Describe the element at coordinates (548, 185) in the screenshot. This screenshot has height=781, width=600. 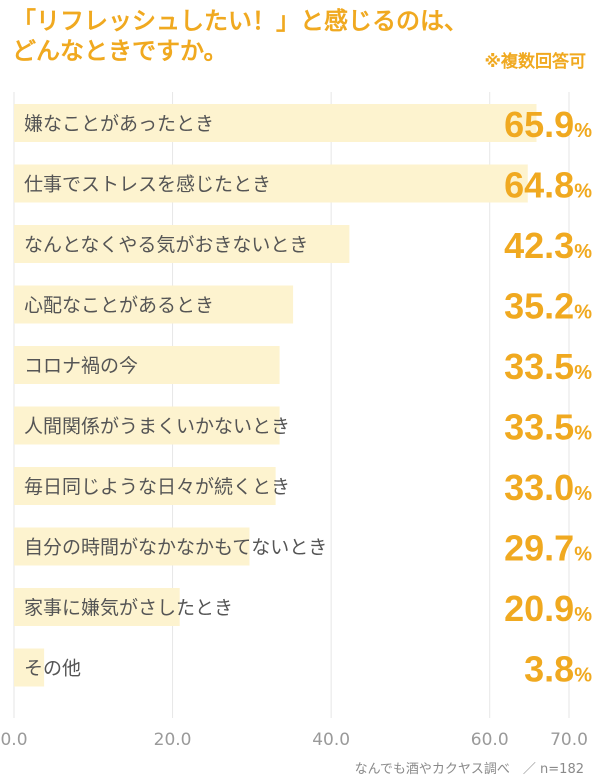
I see `value-label: 64.8%` at that location.